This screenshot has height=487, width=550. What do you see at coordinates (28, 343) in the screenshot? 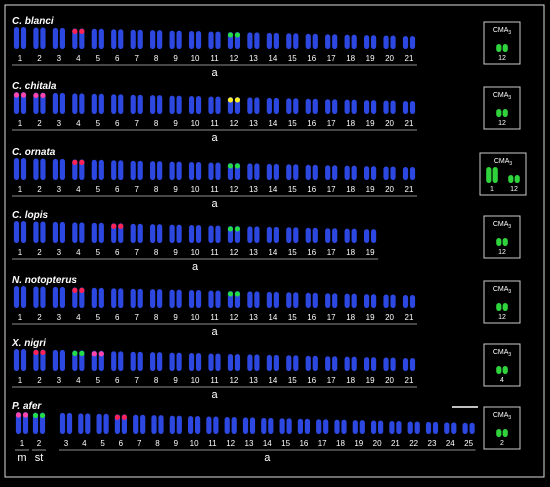
I see `species-name: X. nigri` at bounding box center [28, 343].